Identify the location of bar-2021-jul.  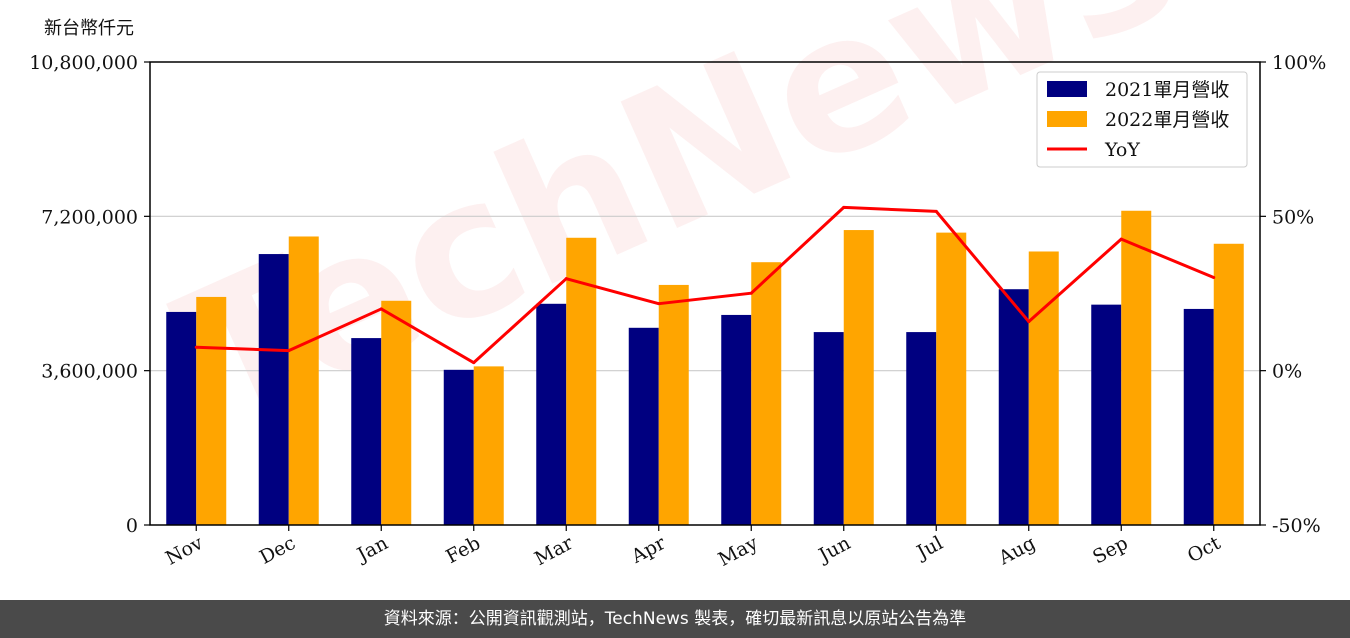
(921, 428).